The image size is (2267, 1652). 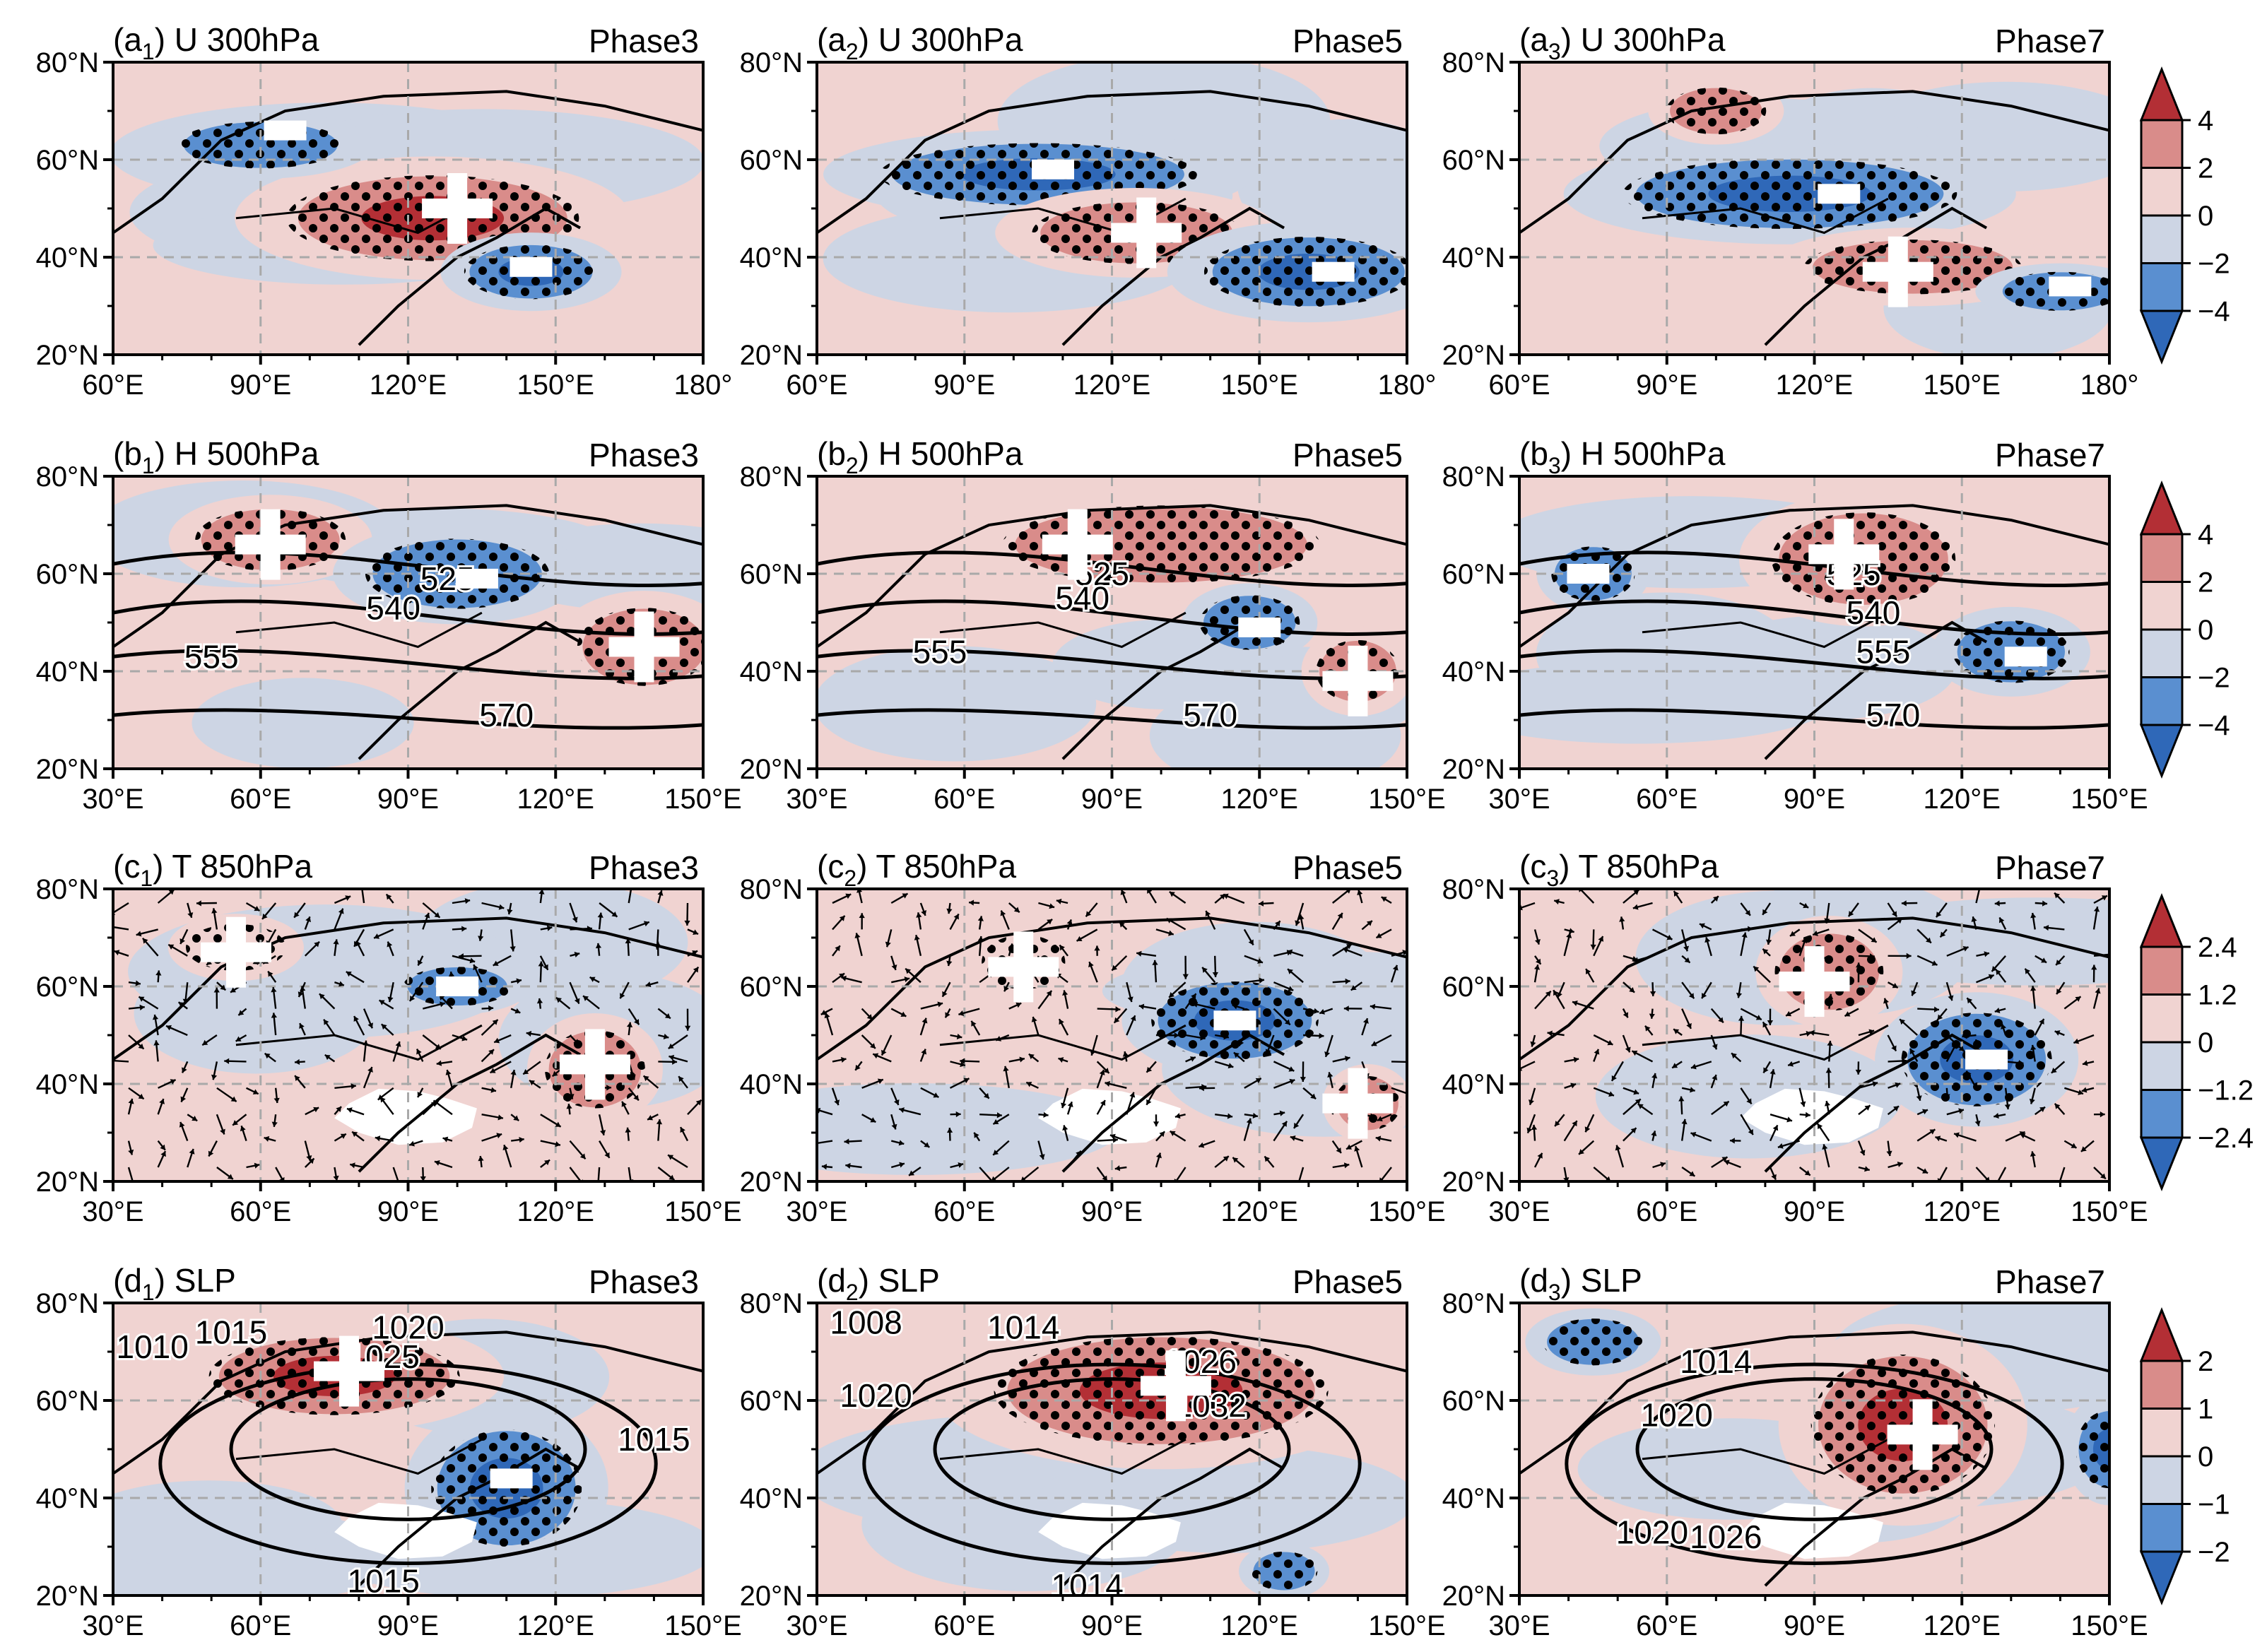 I want to click on panel-phase-label: Phase7, so click(x=2050, y=455).